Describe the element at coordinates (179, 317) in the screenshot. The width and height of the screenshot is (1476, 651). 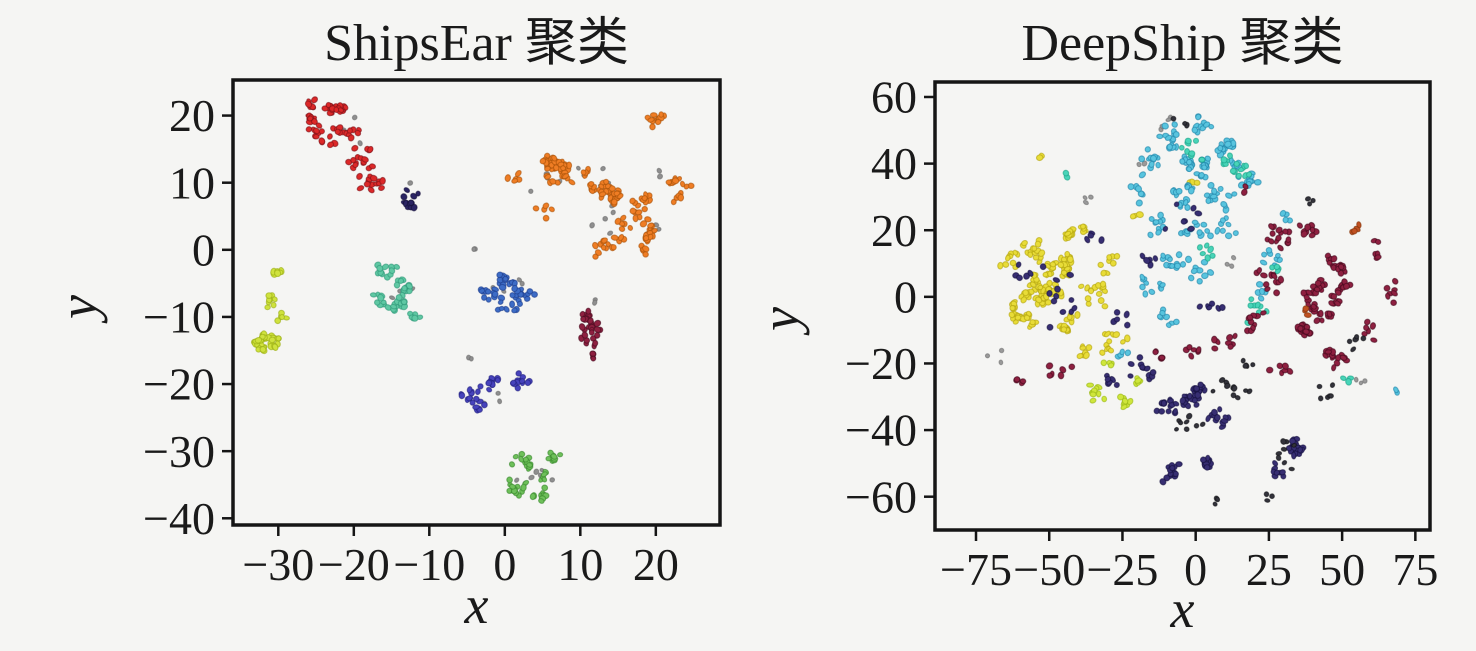
I see `y-tick-label: −10` at that location.